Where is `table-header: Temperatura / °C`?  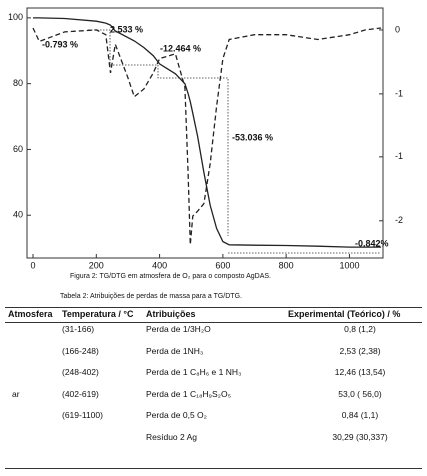 table-header: Temperatura / °C is located at coordinates (98, 314).